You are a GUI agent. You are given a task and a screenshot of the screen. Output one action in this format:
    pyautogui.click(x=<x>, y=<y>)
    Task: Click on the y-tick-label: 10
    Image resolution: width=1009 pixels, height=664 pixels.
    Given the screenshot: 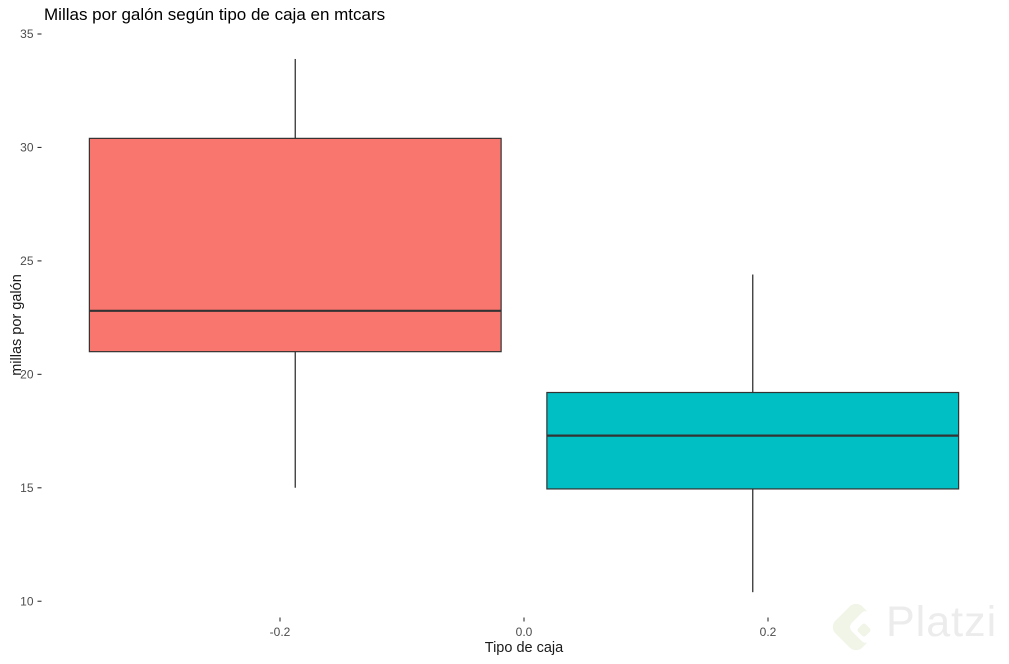 What is the action you would take?
    pyautogui.click(x=27, y=601)
    